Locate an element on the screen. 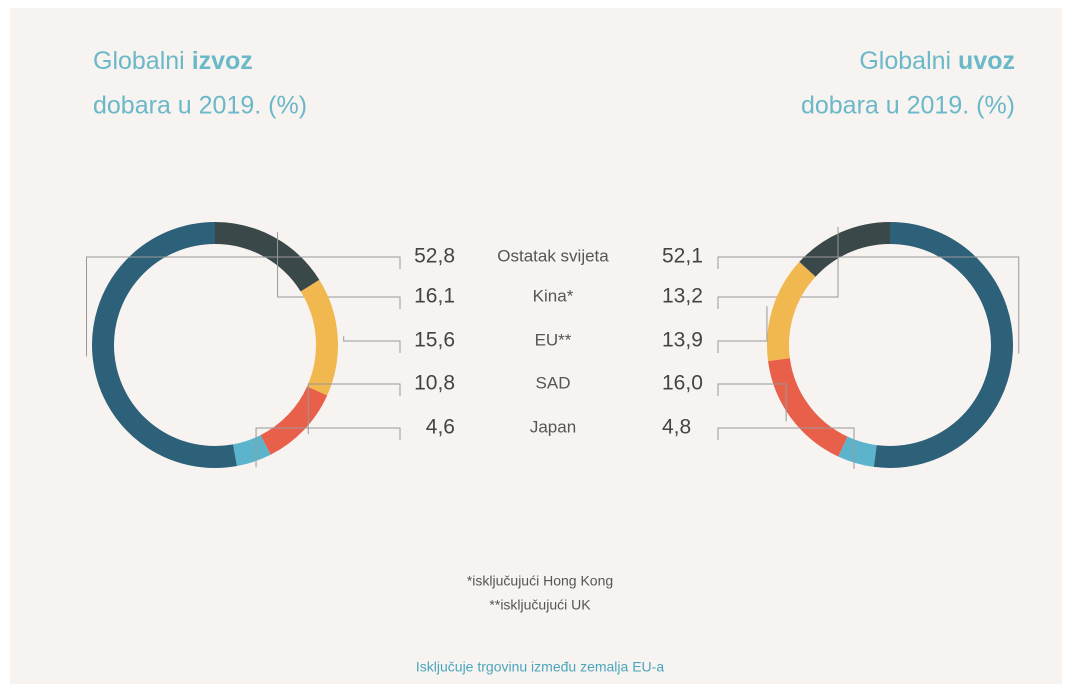  category-label: Ostatak svijeta is located at coordinates (553, 255).